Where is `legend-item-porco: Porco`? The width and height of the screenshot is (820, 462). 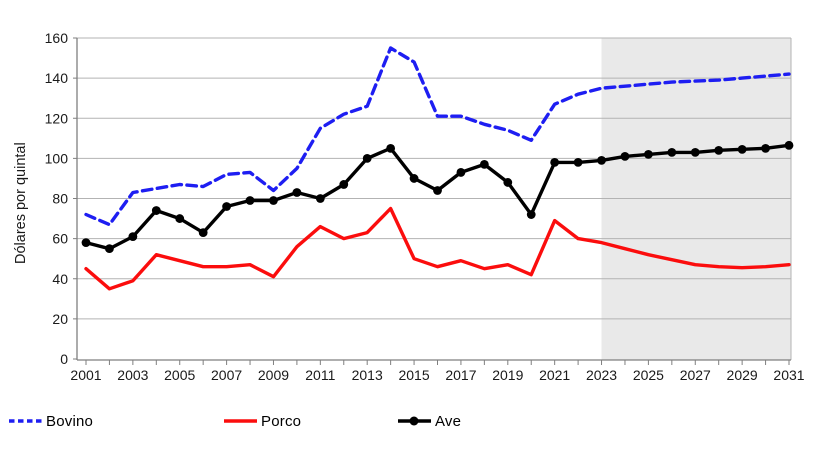
legend-item-porco: Porco is located at coordinates (262, 421).